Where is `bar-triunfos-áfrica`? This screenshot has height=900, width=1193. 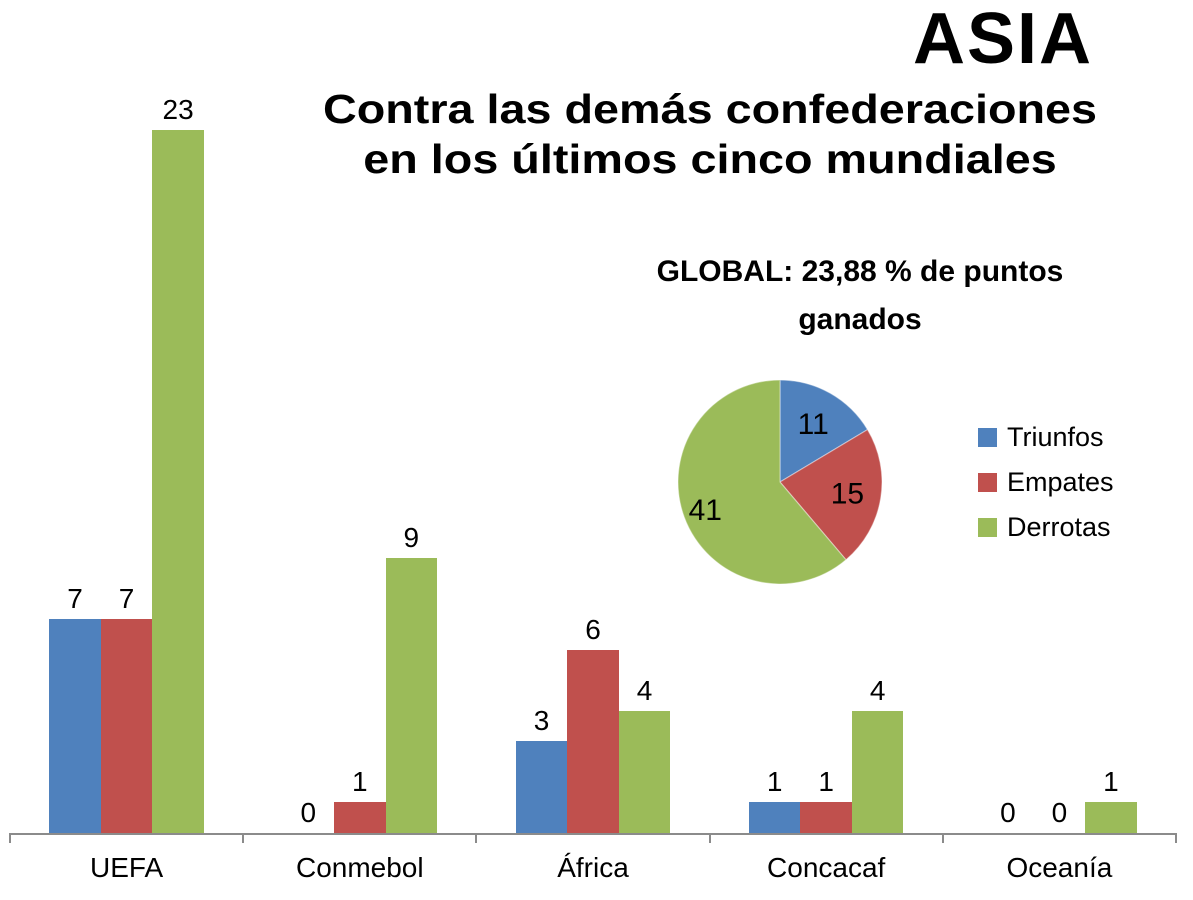
bar-triunfos-áfrica is located at coordinates (541, 787).